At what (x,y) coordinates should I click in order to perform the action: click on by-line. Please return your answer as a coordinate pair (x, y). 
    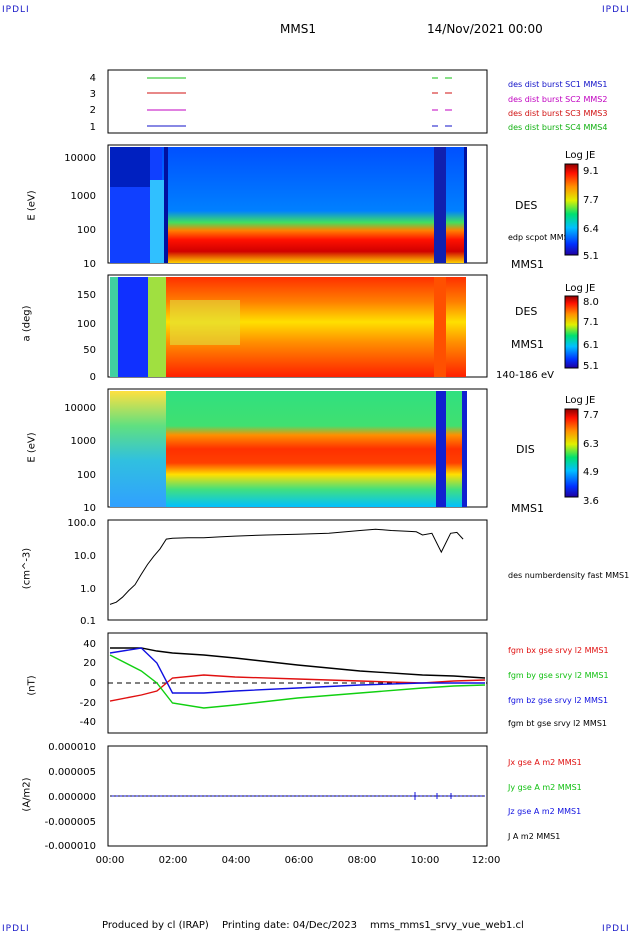
    Looking at the image, I should click on (297, 681).